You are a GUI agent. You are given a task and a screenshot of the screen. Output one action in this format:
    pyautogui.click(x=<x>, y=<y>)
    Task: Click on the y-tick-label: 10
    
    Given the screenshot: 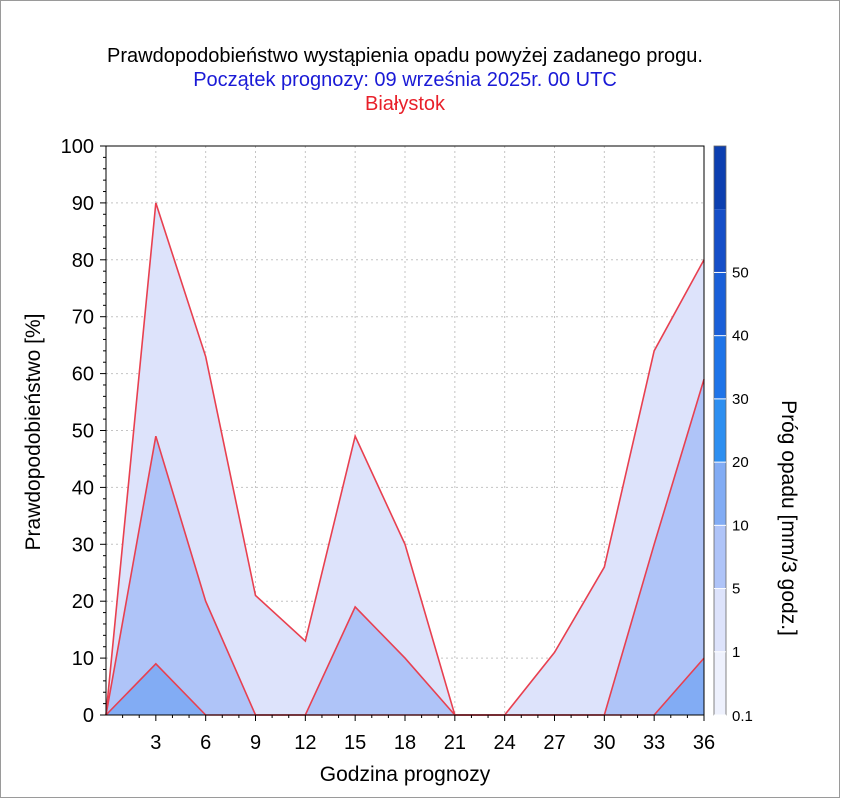 What is the action you would take?
    pyautogui.click(x=83, y=659)
    